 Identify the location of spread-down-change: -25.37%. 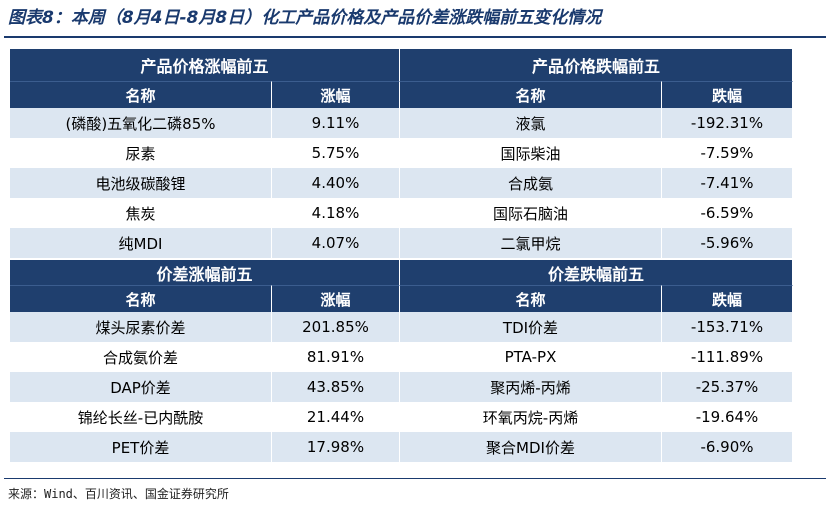
(727, 387).